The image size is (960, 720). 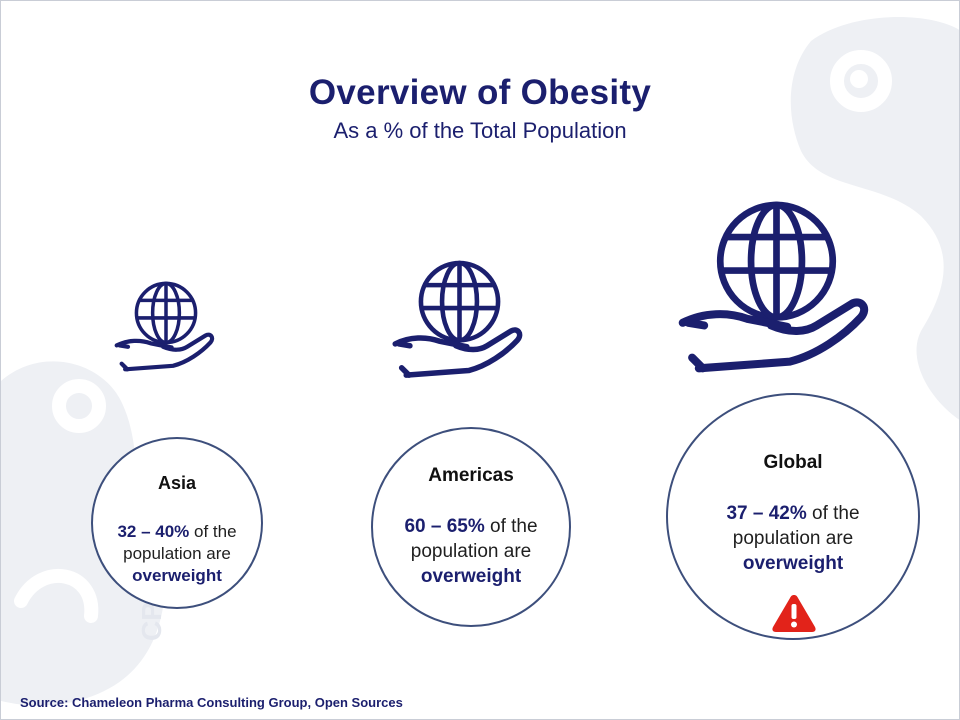 I want to click on region-name: Asia, so click(x=177, y=483).